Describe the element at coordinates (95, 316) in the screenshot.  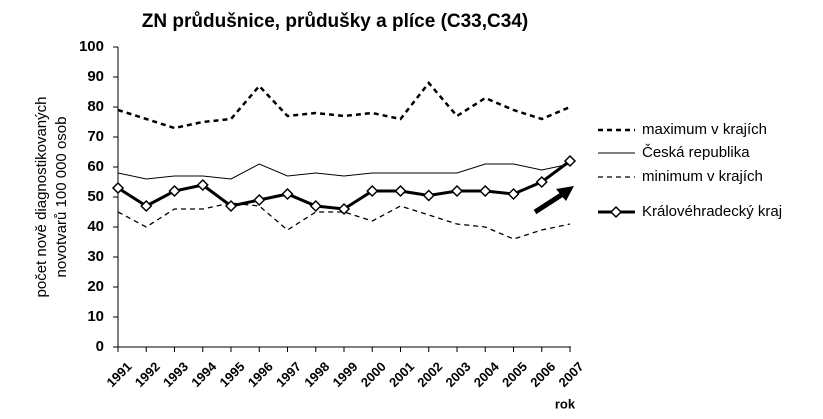
I see `y-tick-label: 10` at that location.